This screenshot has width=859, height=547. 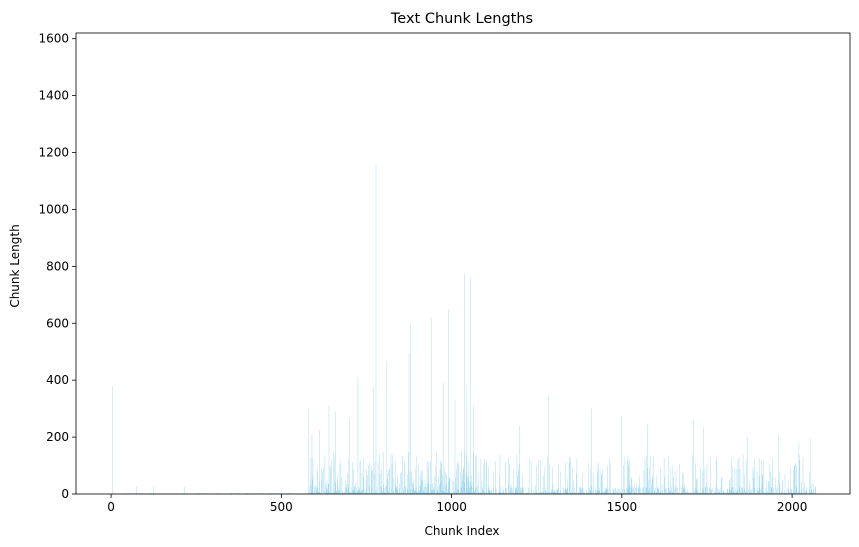 I want to click on x-axis-label: Chunk Index, so click(x=462, y=531).